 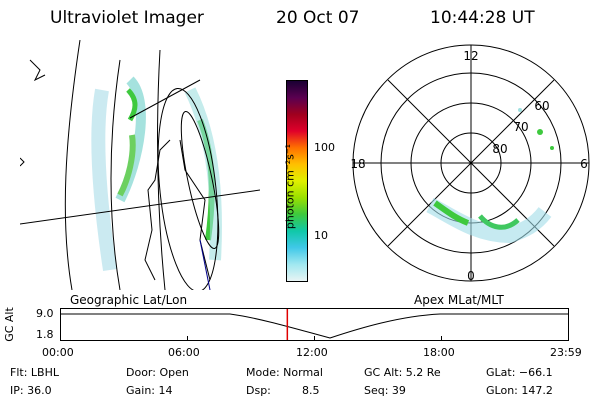 What do you see at coordinates (470, 56) in the screenshot?
I see `mlt-label-12: 12` at bounding box center [470, 56].